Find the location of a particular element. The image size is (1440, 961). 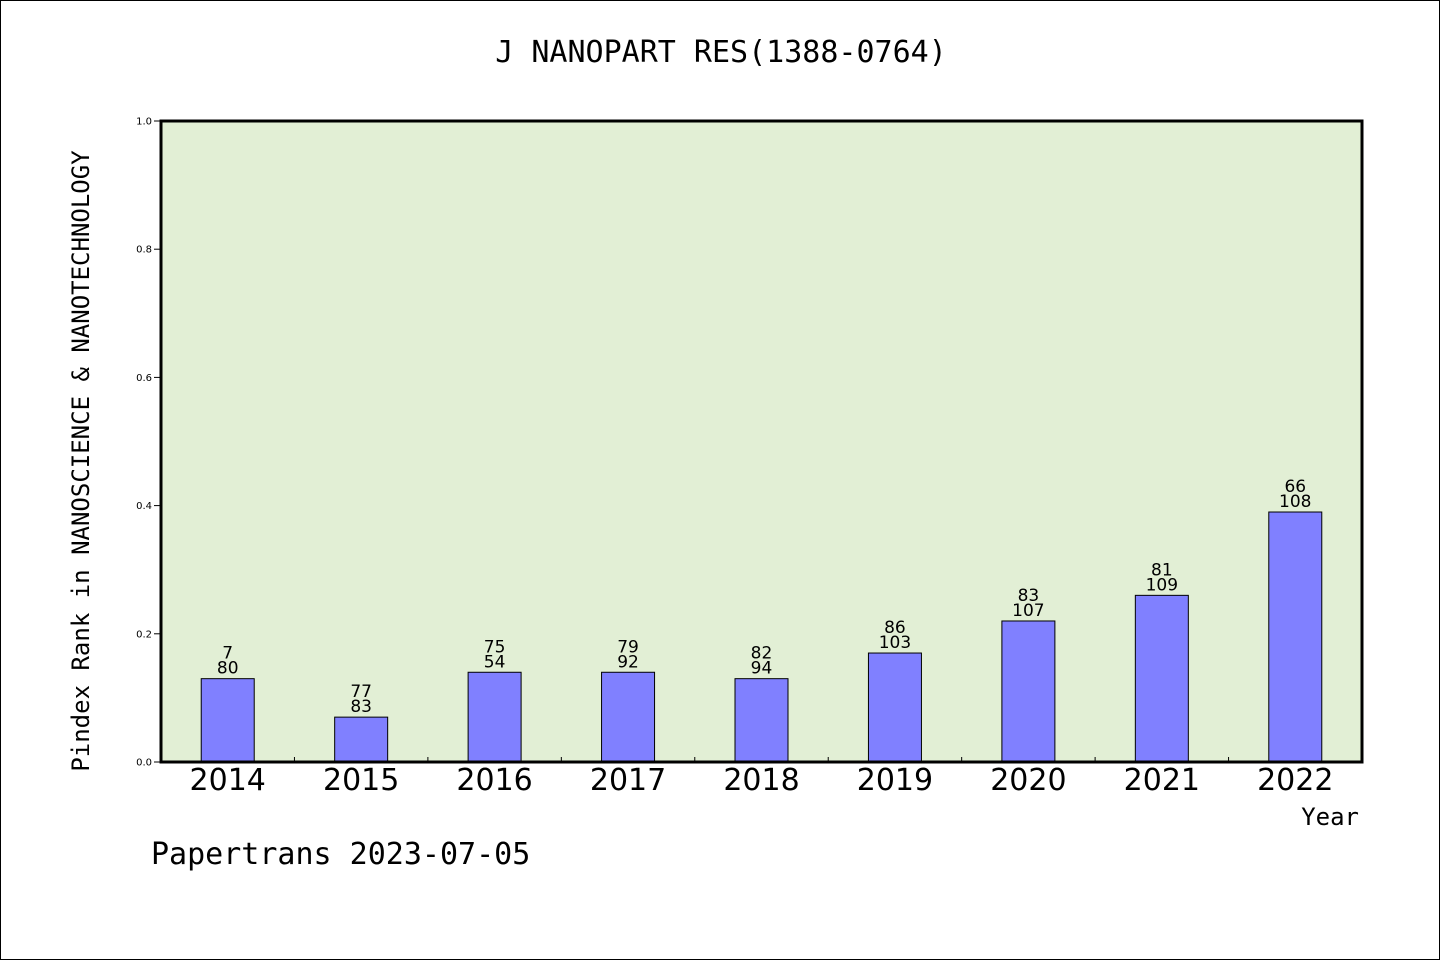

bar-label-bottom: 54 is located at coordinates (495, 662).